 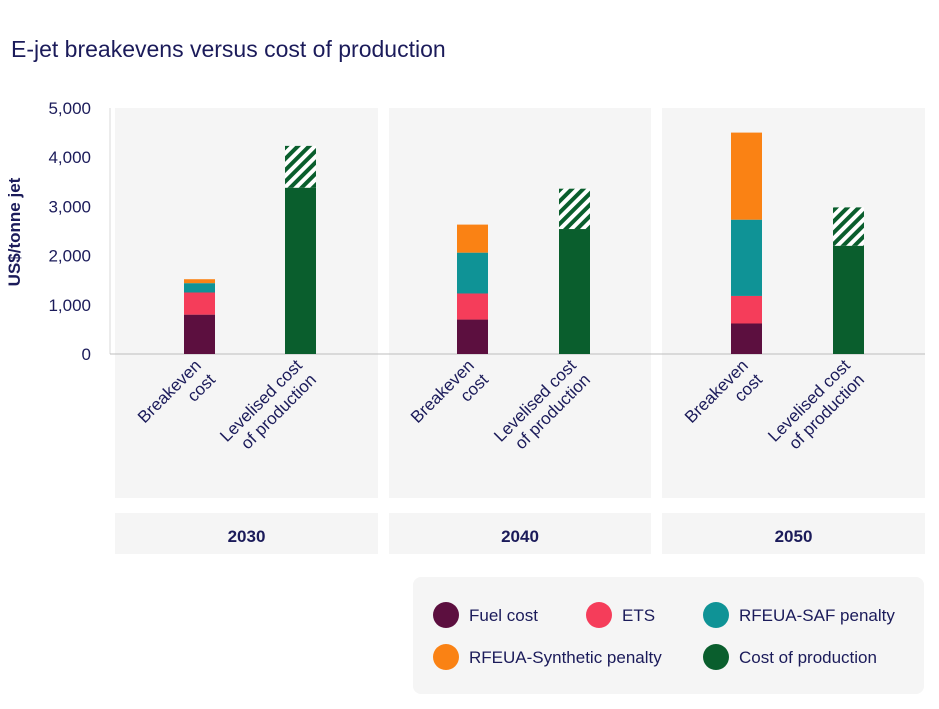 I want to click on legend-box, so click(x=668, y=635).